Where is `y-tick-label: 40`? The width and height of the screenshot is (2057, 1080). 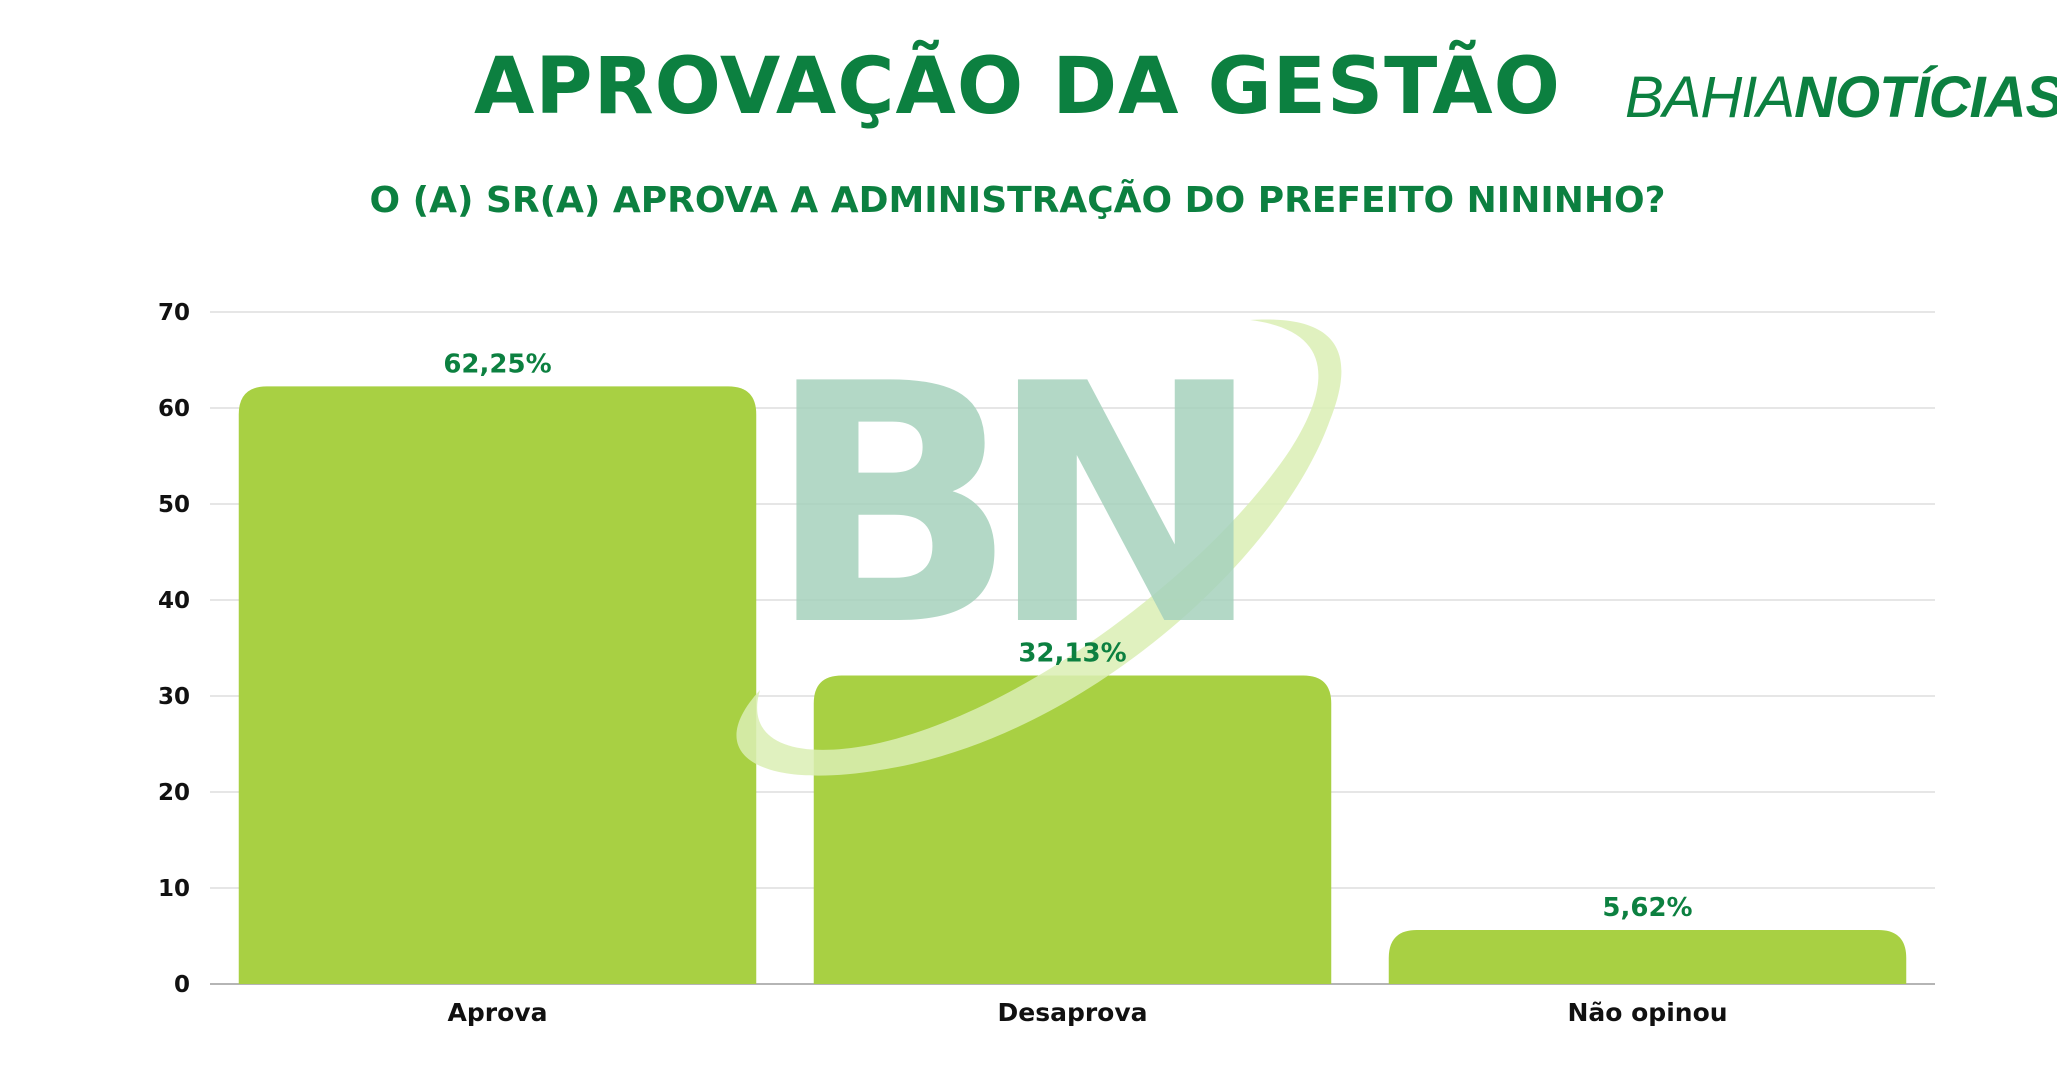
y-tick-label: 40 is located at coordinates (174, 601).